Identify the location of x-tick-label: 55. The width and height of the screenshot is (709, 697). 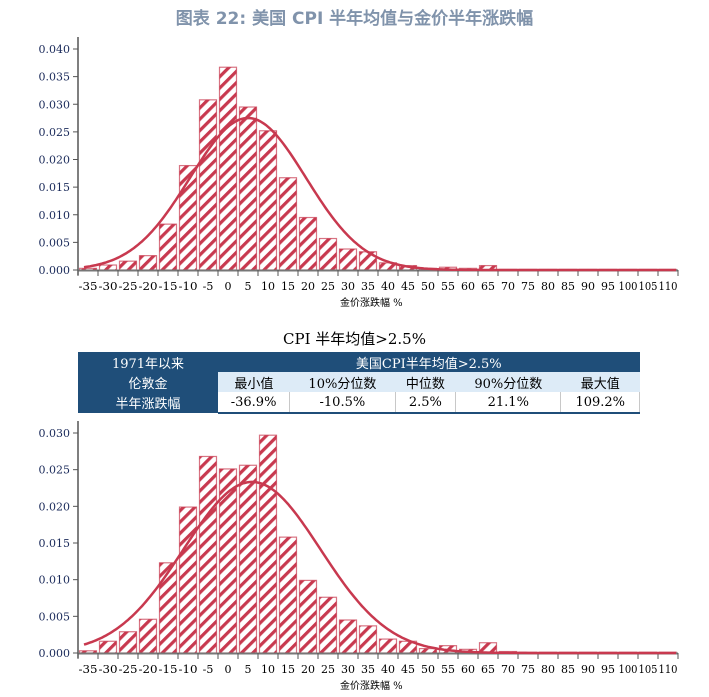
(448, 669).